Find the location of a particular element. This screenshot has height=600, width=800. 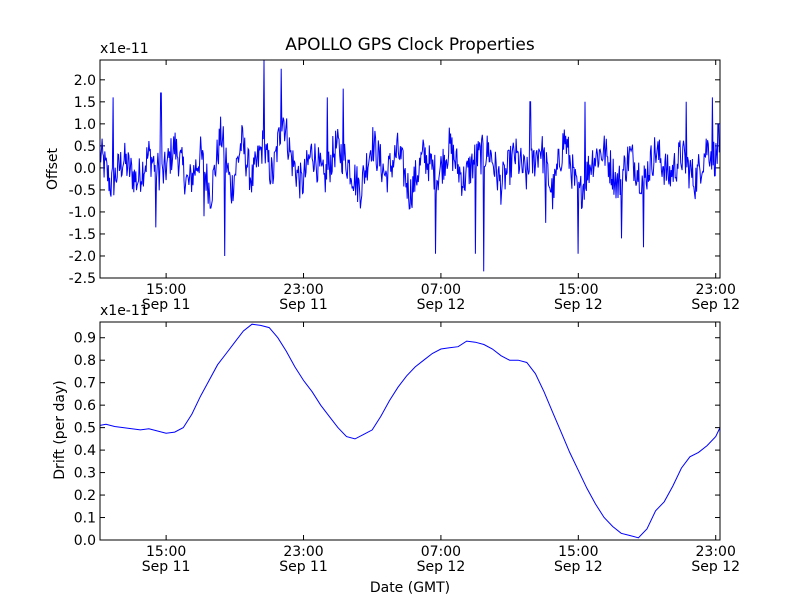

x-axis-label: Date (GMT) is located at coordinates (410, 588).